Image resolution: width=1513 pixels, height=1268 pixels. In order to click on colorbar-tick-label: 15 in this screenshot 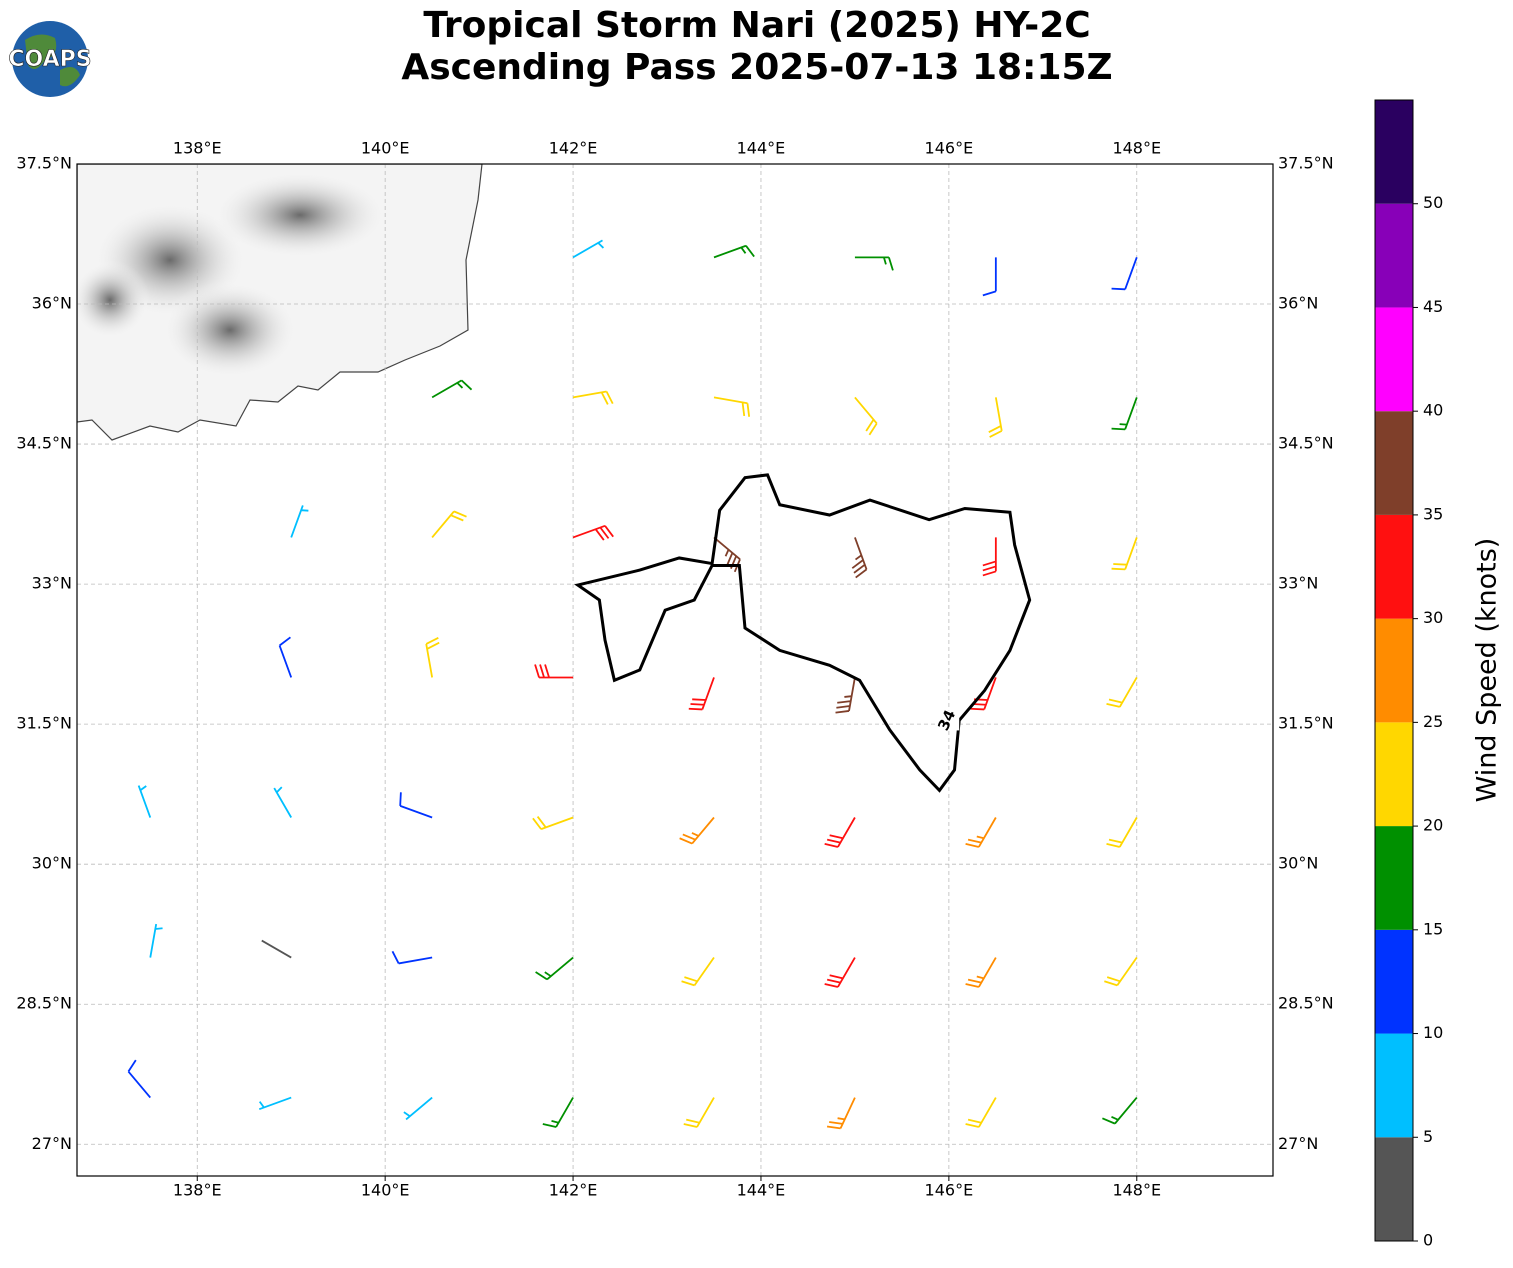, I will do `click(1433, 928)`.